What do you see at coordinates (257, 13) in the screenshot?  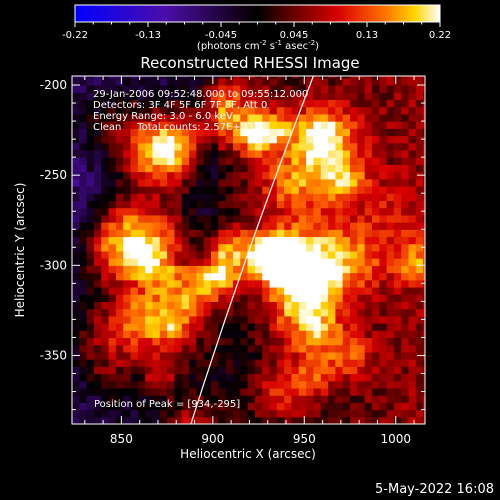 I see `colorbar-gradient` at bounding box center [257, 13].